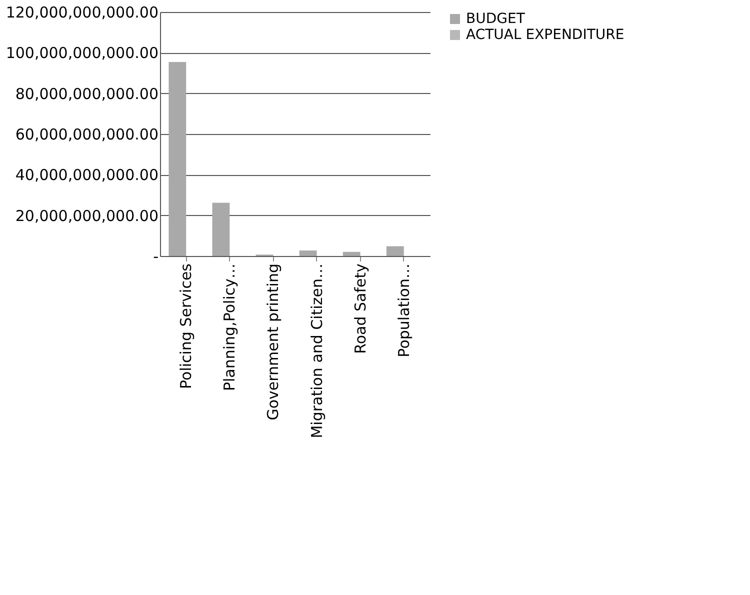  What do you see at coordinates (155, 257) in the screenshot?
I see `y-tick-label: -` at bounding box center [155, 257].